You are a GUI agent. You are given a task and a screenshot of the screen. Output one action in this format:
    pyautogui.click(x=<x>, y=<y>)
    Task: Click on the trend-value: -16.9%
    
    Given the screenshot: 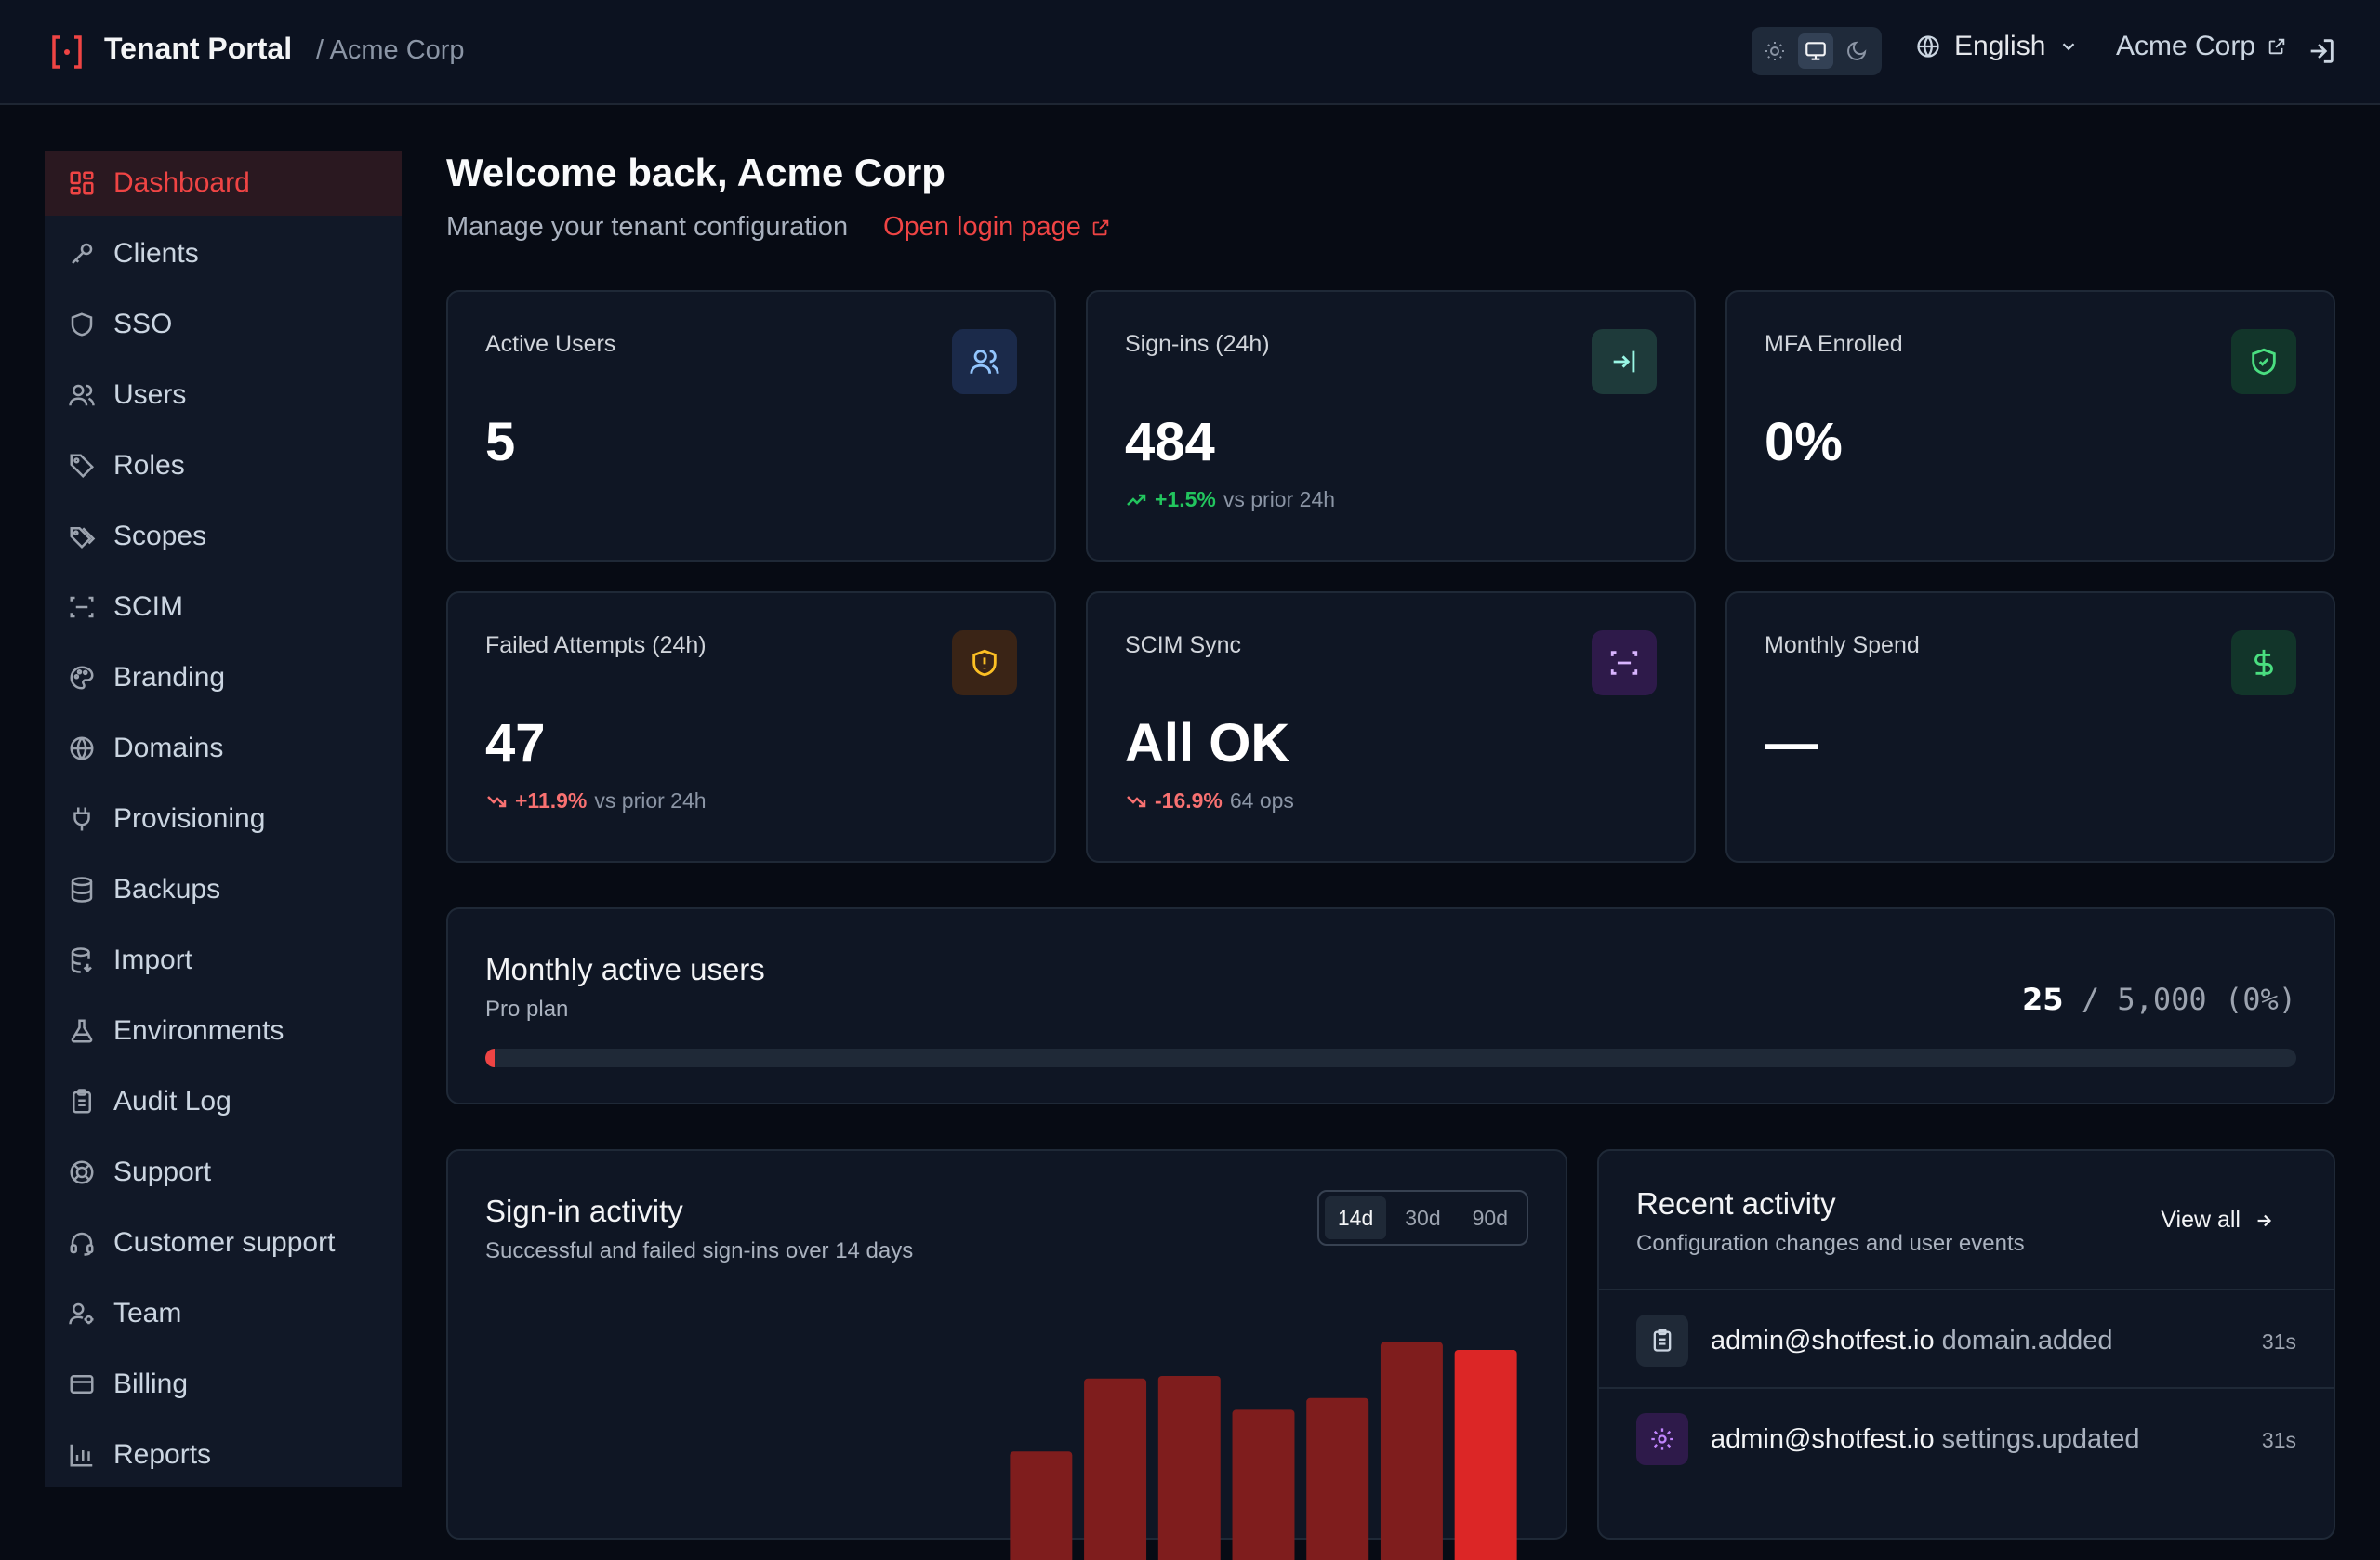 What is the action you would take?
    pyautogui.click(x=1189, y=800)
    